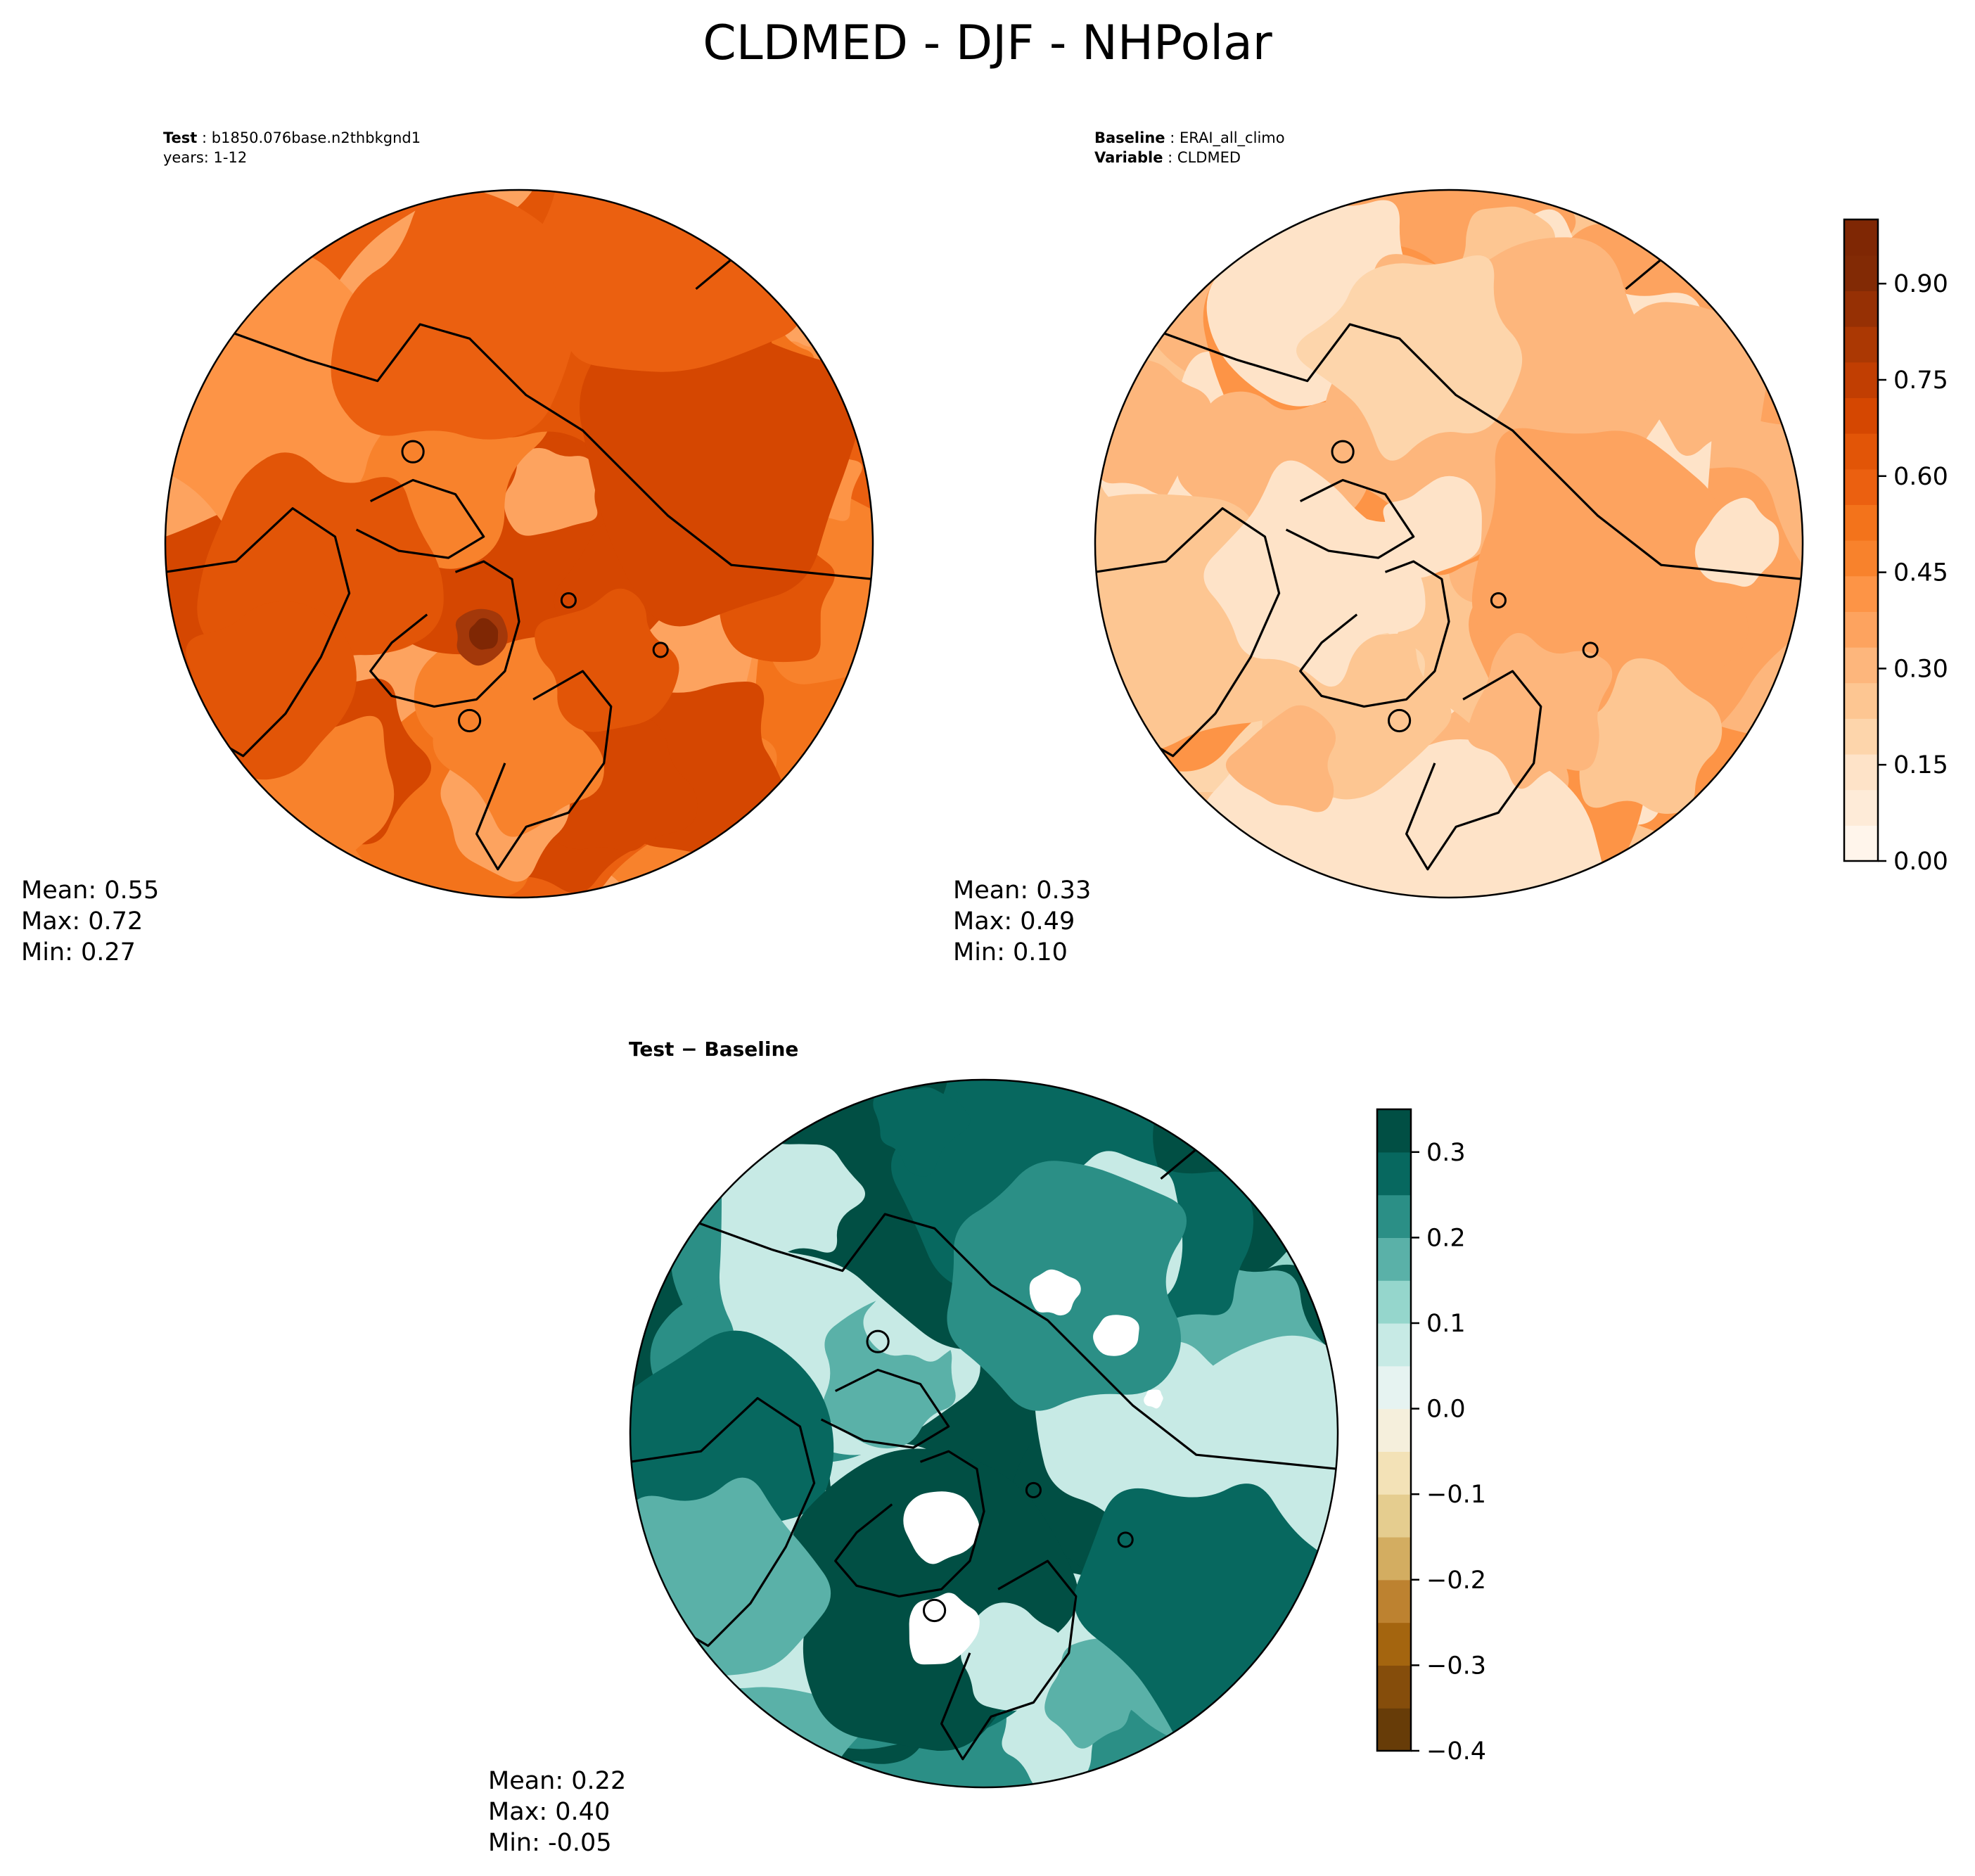 Image resolution: width=1975 pixels, height=1876 pixels. Describe the element at coordinates (549, 1812) in the screenshot. I see `difference-max: Max: 0.40` at that location.